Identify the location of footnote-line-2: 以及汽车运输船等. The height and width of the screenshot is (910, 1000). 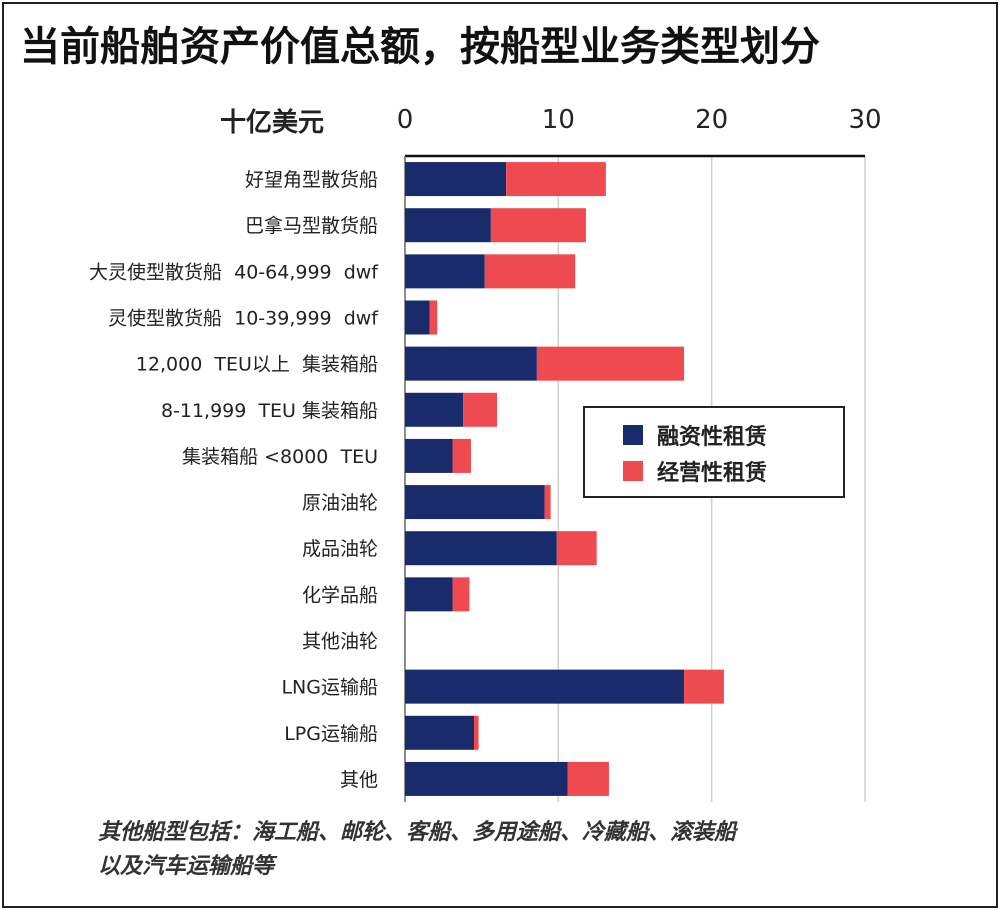
(186, 866).